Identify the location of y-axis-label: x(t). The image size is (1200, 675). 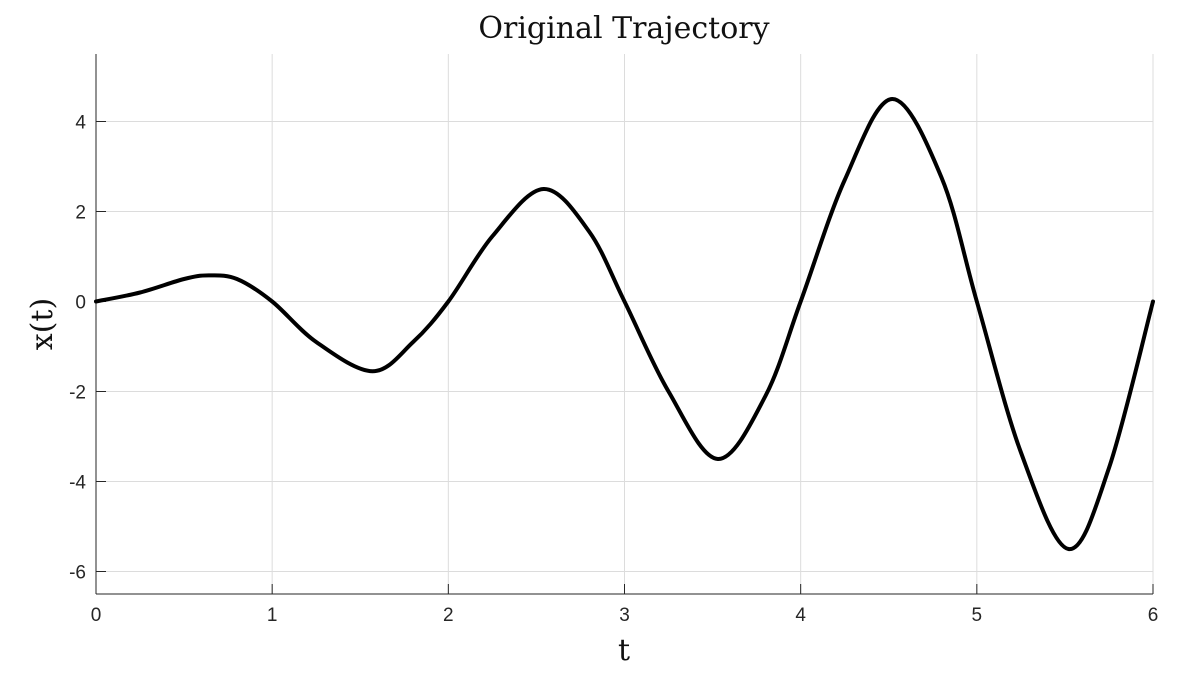
(42, 324).